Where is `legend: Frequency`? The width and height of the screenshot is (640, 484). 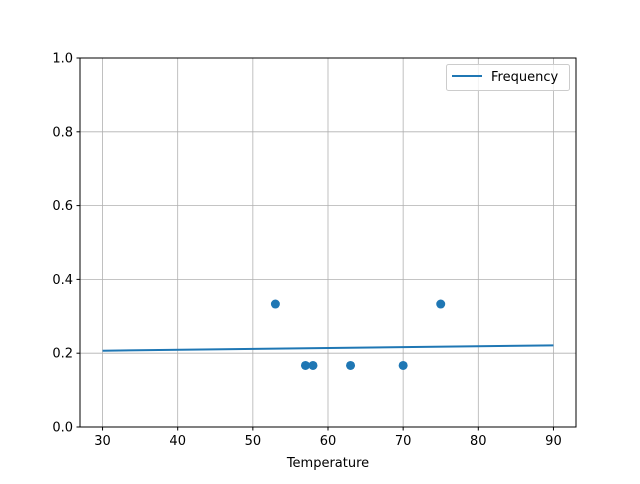
legend: Frequency is located at coordinates (508, 77).